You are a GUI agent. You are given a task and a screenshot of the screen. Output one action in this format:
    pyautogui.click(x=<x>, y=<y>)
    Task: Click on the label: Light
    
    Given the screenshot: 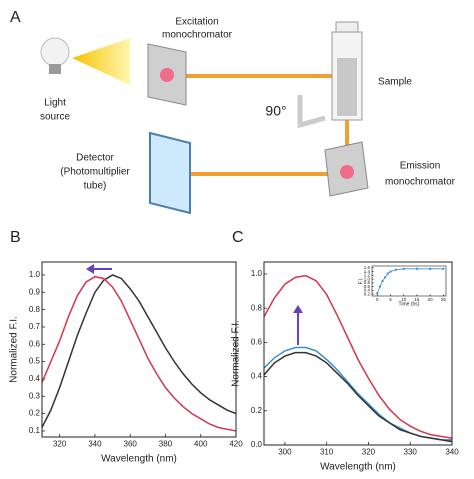 What is the action you would take?
    pyautogui.click(x=55, y=103)
    